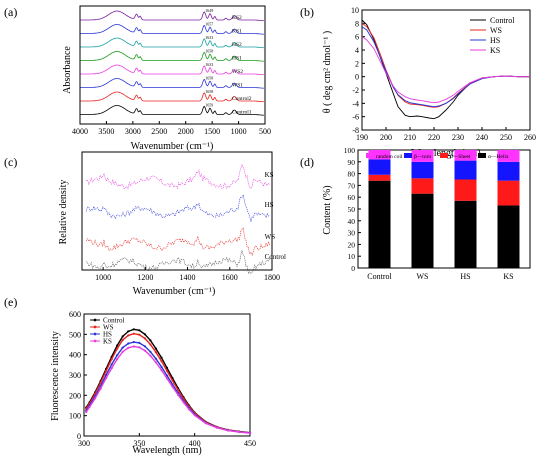 The image size is (550, 458). What do you see at coordinates (444, 155) in the screenshot?
I see `panel-d-legend-swatch-sheet` at bounding box center [444, 155].